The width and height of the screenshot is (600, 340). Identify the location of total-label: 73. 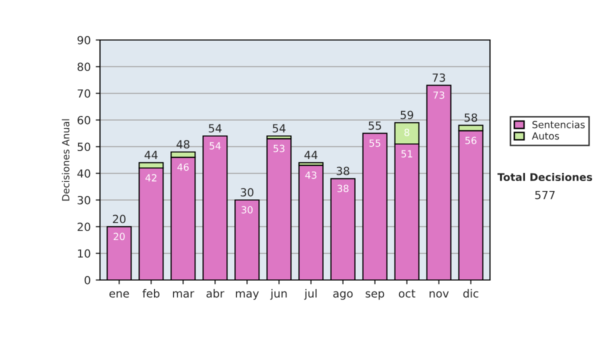
(439, 77).